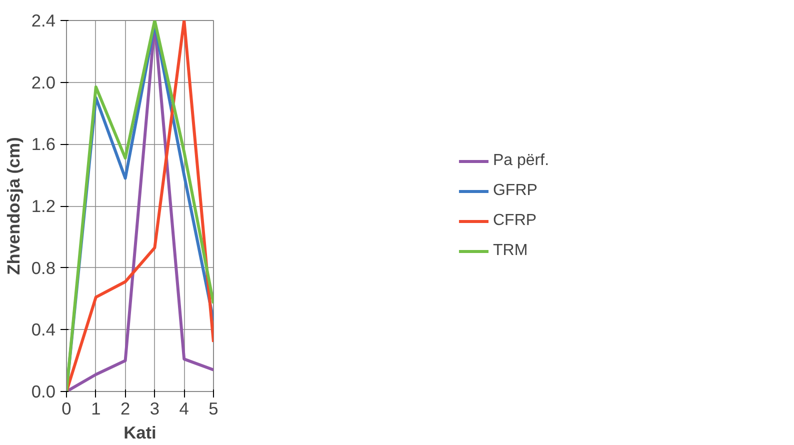 The width and height of the screenshot is (794, 445). I want to click on y-tick-label: 1.6, so click(43, 144).